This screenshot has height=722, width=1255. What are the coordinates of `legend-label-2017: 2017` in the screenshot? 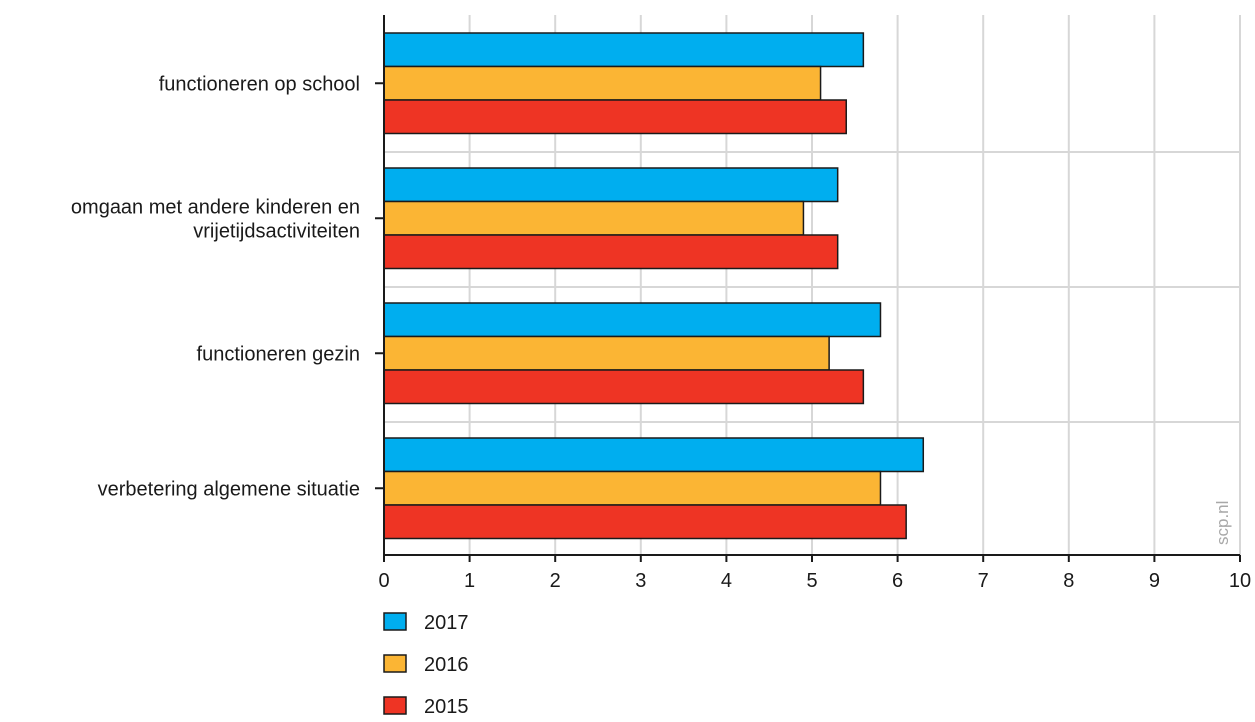 It's located at (446, 623).